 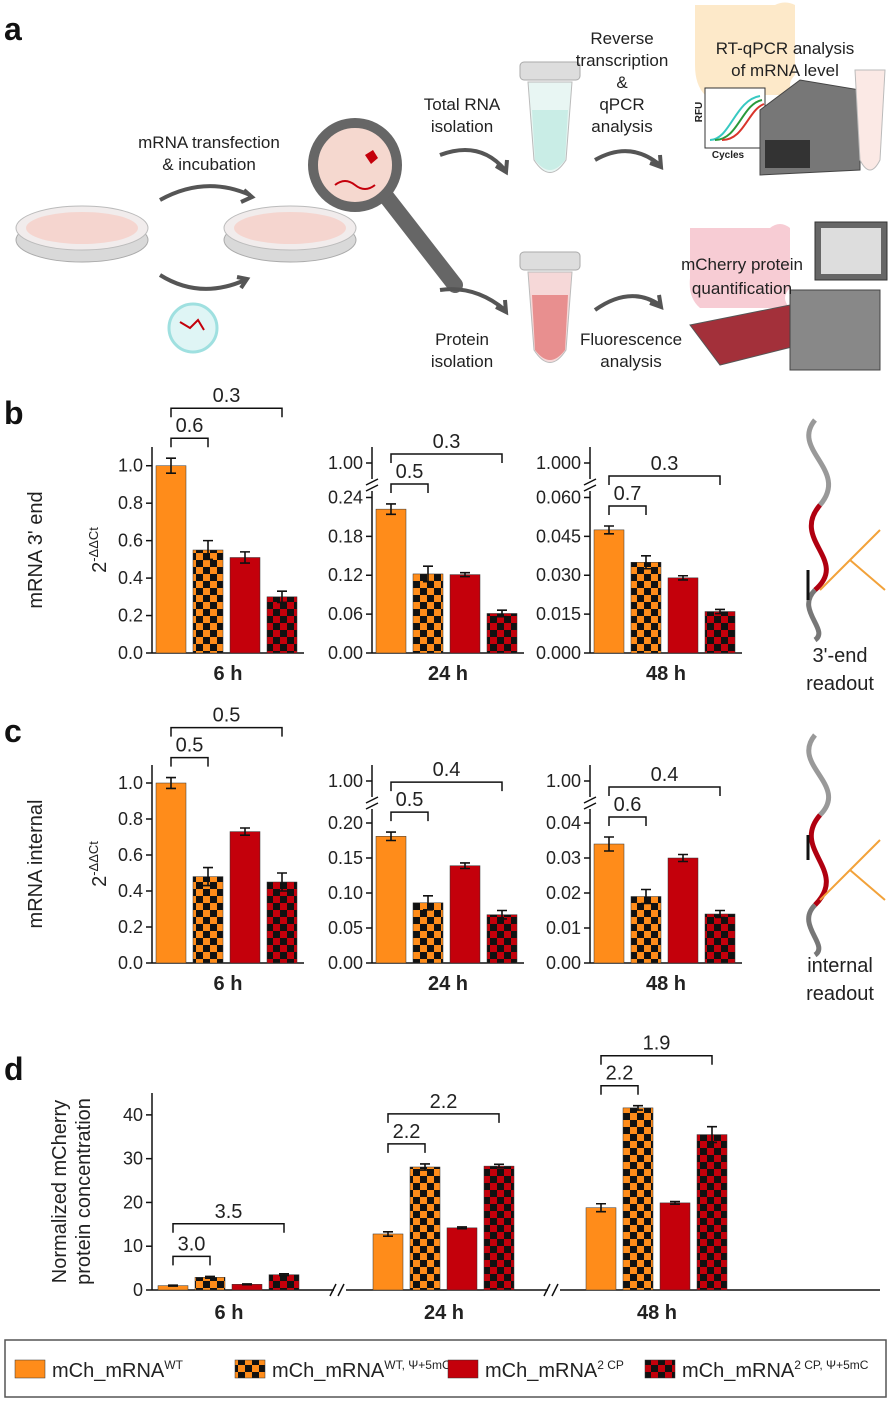 I want to click on magnifier-lens, so click(x=355, y=165).